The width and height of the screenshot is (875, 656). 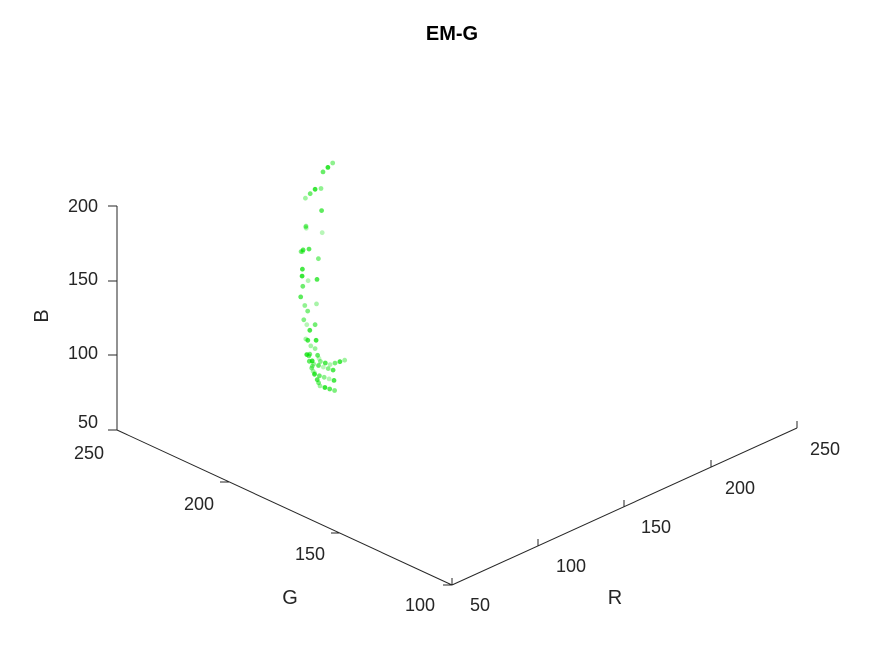 What do you see at coordinates (740, 488) in the screenshot?
I see `x-tick-label: 200` at bounding box center [740, 488].